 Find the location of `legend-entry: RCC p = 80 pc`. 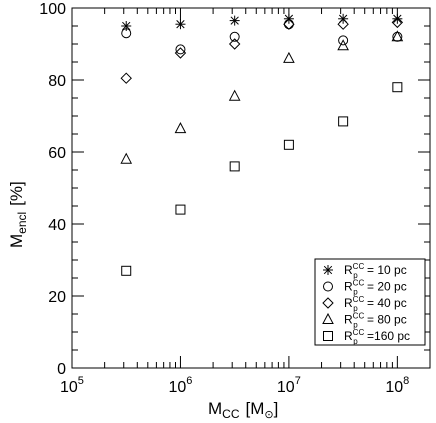

legend-entry: RCC p = 80 pc is located at coordinates (364, 321).